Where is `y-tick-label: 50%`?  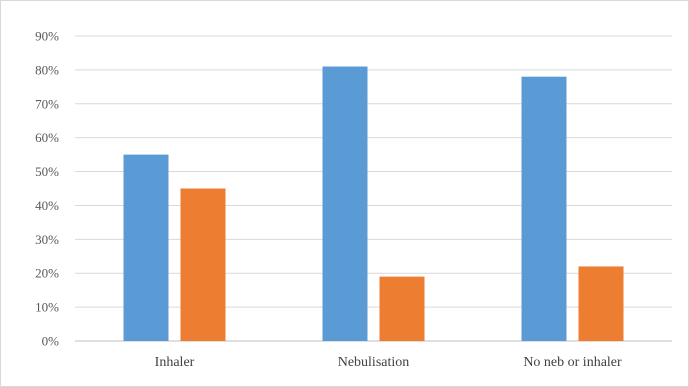
y-tick-label: 50% is located at coordinates (47, 171).